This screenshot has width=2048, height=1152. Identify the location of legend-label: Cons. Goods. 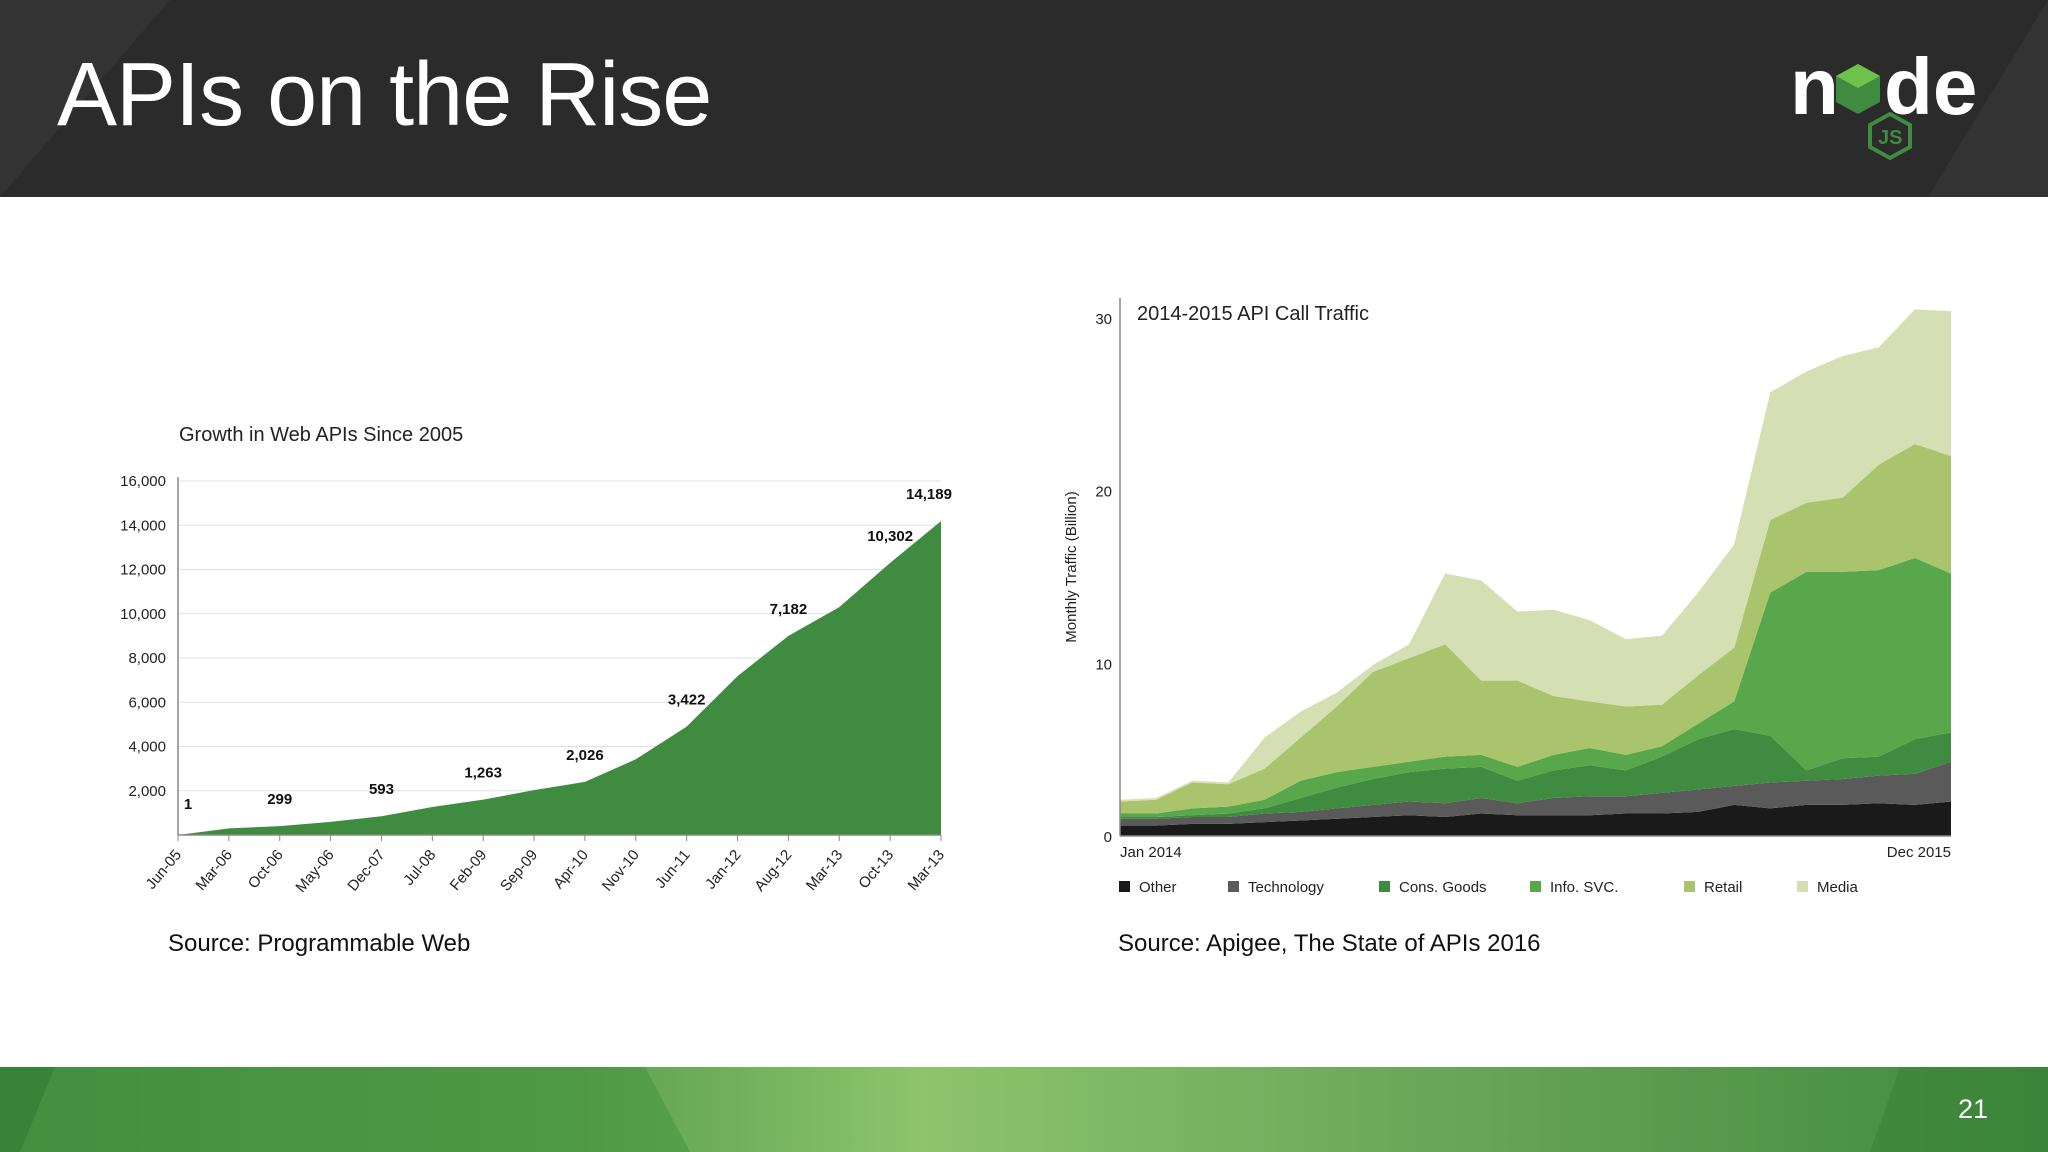
(1443, 887).